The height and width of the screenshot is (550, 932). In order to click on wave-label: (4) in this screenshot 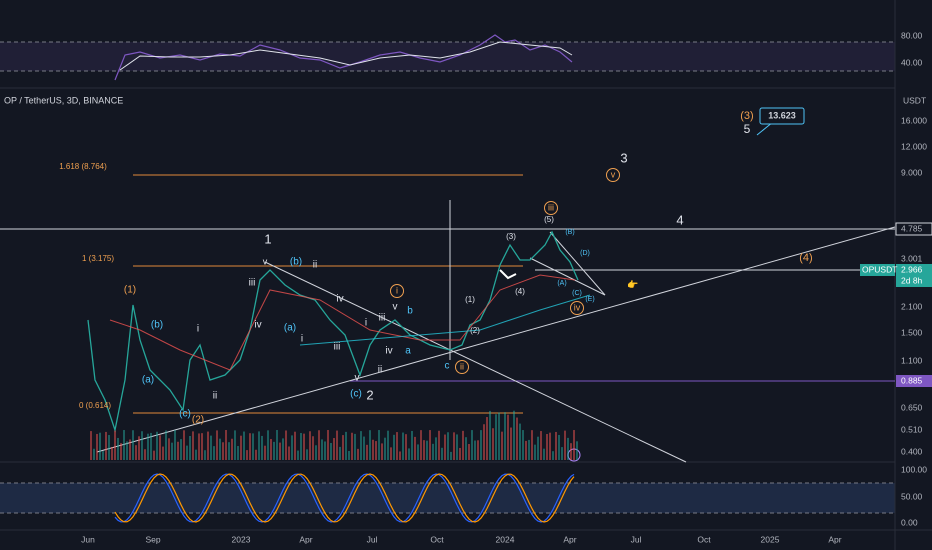, I will do `click(805, 258)`.